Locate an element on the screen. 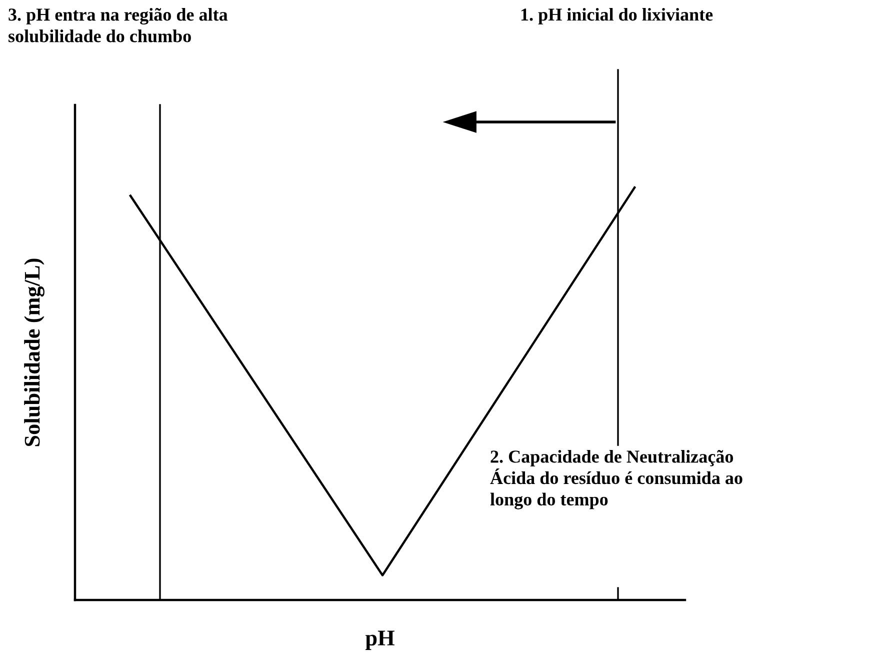  annotation: 2. Capacidade de Neutralização Ácida do resíduo é consumida ao longo do tempo is located at coordinates (616, 480).